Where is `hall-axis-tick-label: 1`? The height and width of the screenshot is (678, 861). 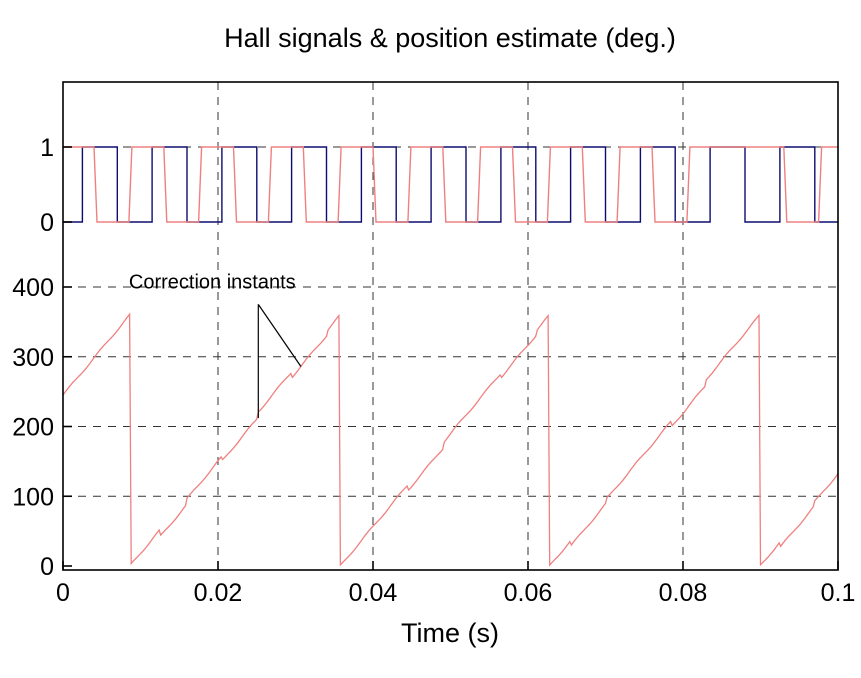 hall-axis-tick-label: 1 is located at coordinates (47, 148).